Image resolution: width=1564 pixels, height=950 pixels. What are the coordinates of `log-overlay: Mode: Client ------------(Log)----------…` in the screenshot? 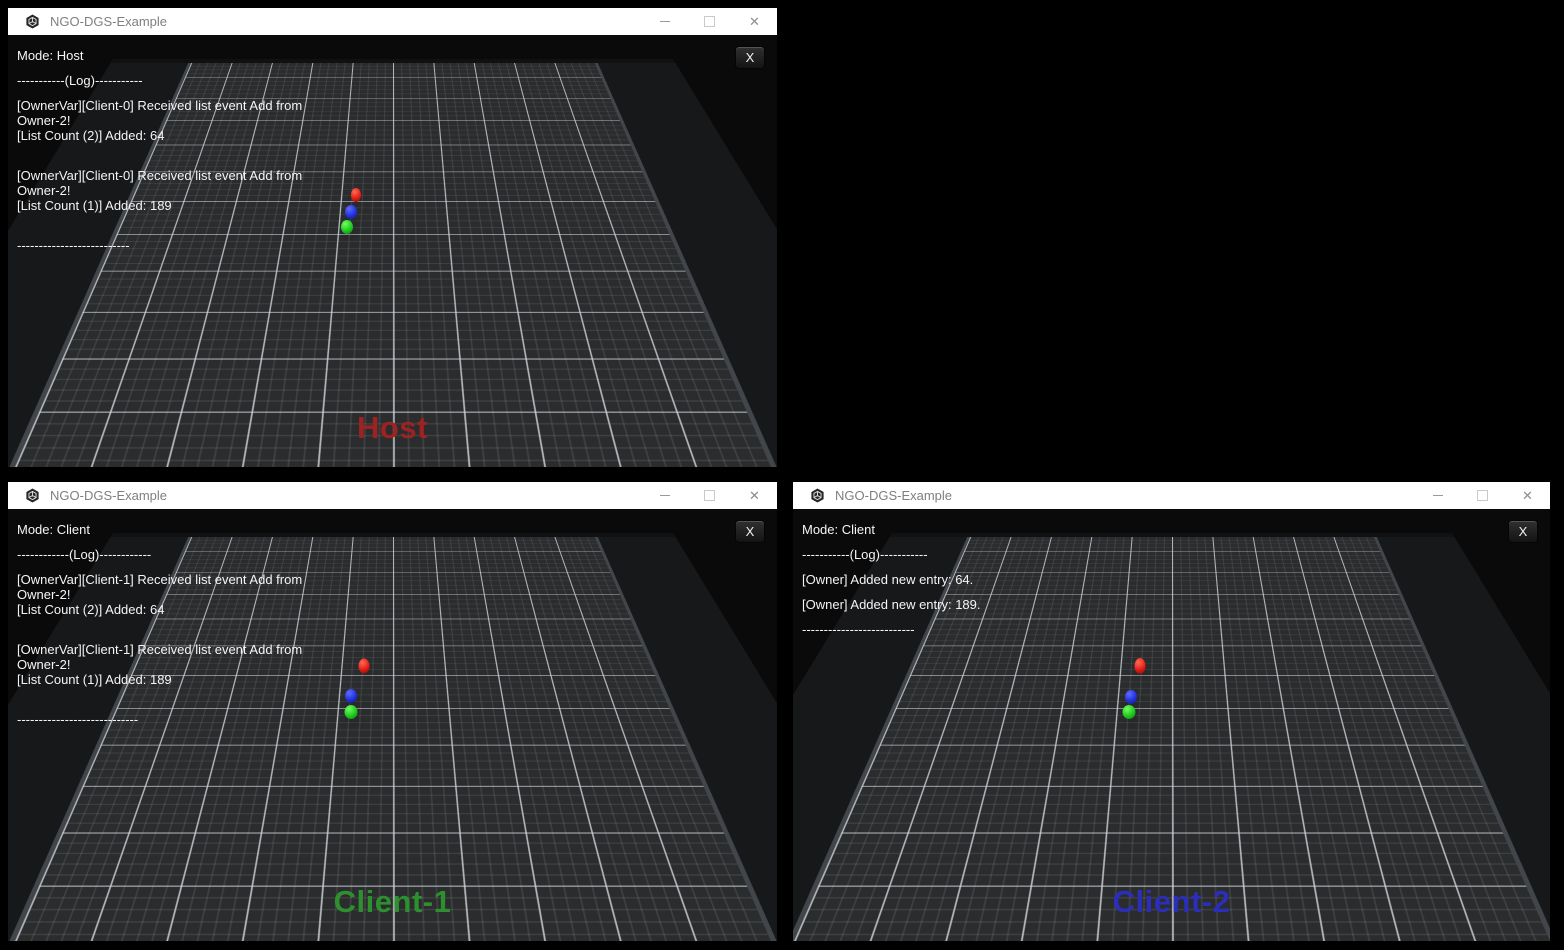 It's located at (159, 629).